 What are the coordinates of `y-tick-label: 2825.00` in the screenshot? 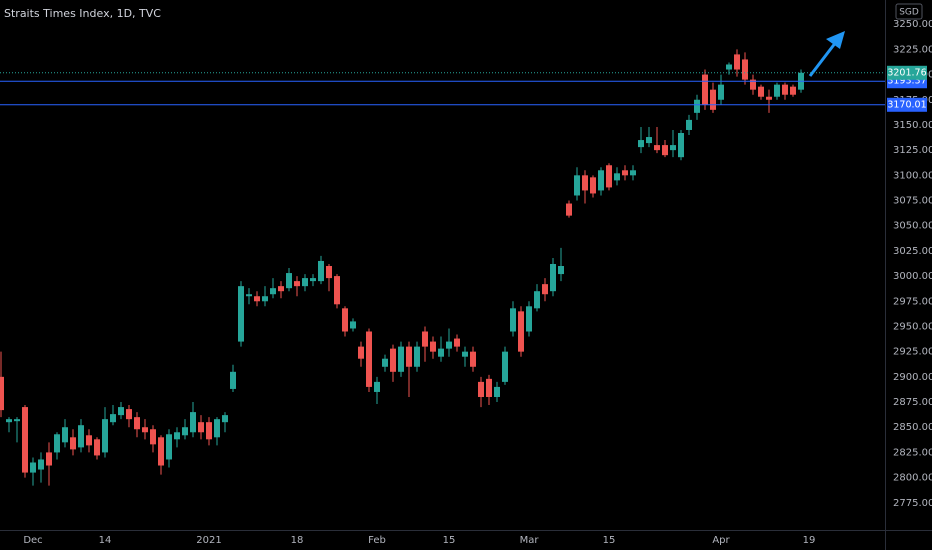 It's located at (912, 452).